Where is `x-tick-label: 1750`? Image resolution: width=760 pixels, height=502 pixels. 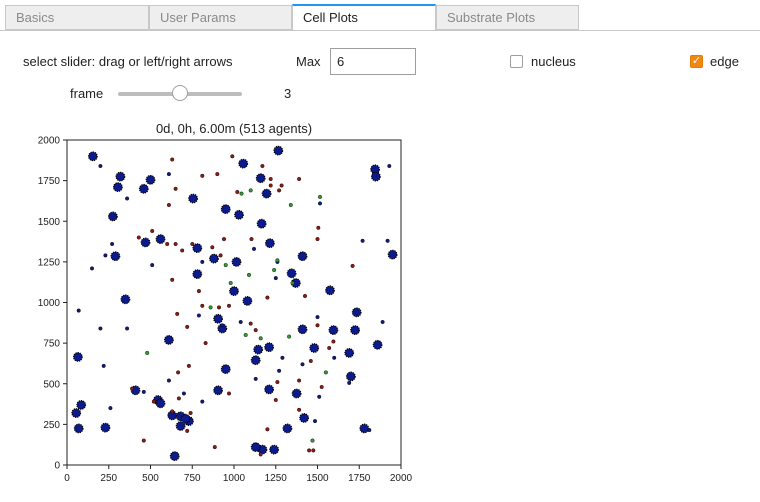 x-tick-label: 1750 is located at coordinates (359, 478).